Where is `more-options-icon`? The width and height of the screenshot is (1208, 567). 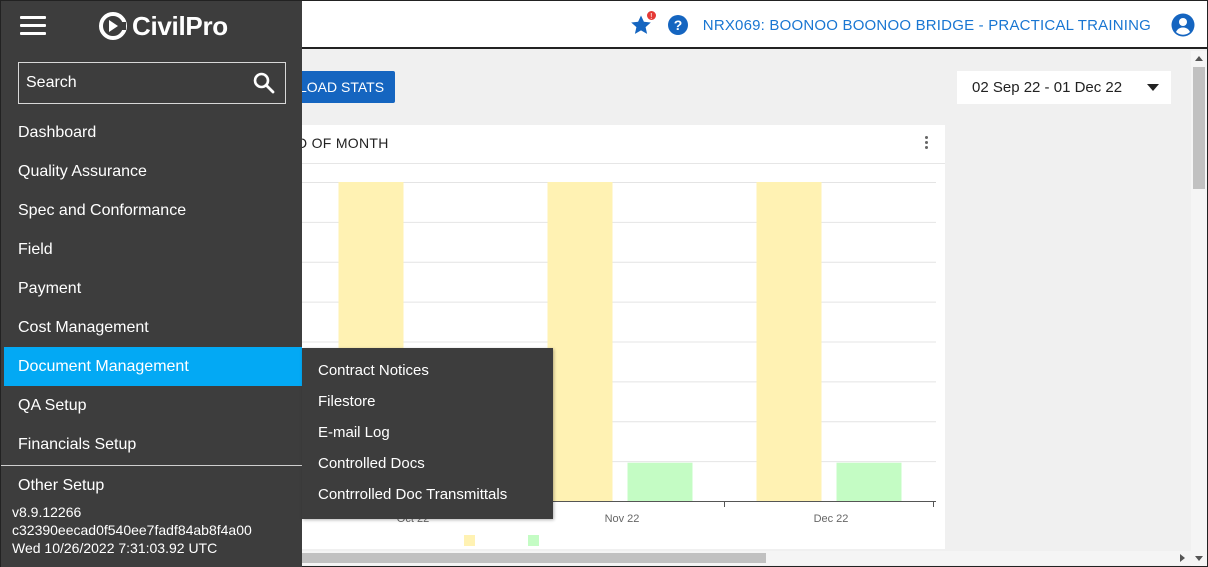 more-options-icon is located at coordinates (926, 144).